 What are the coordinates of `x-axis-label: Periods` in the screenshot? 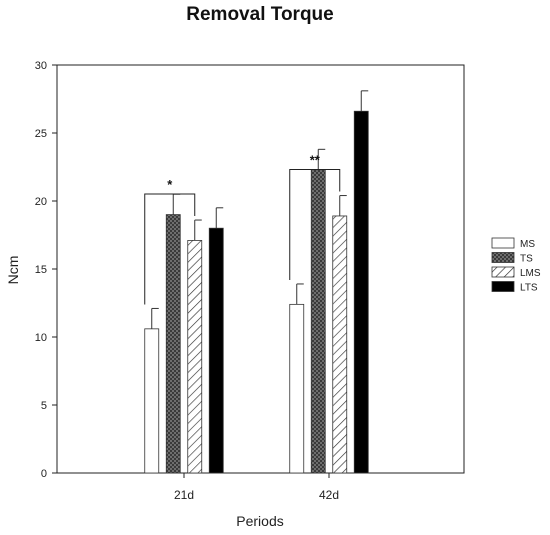 It's located at (259, 521).